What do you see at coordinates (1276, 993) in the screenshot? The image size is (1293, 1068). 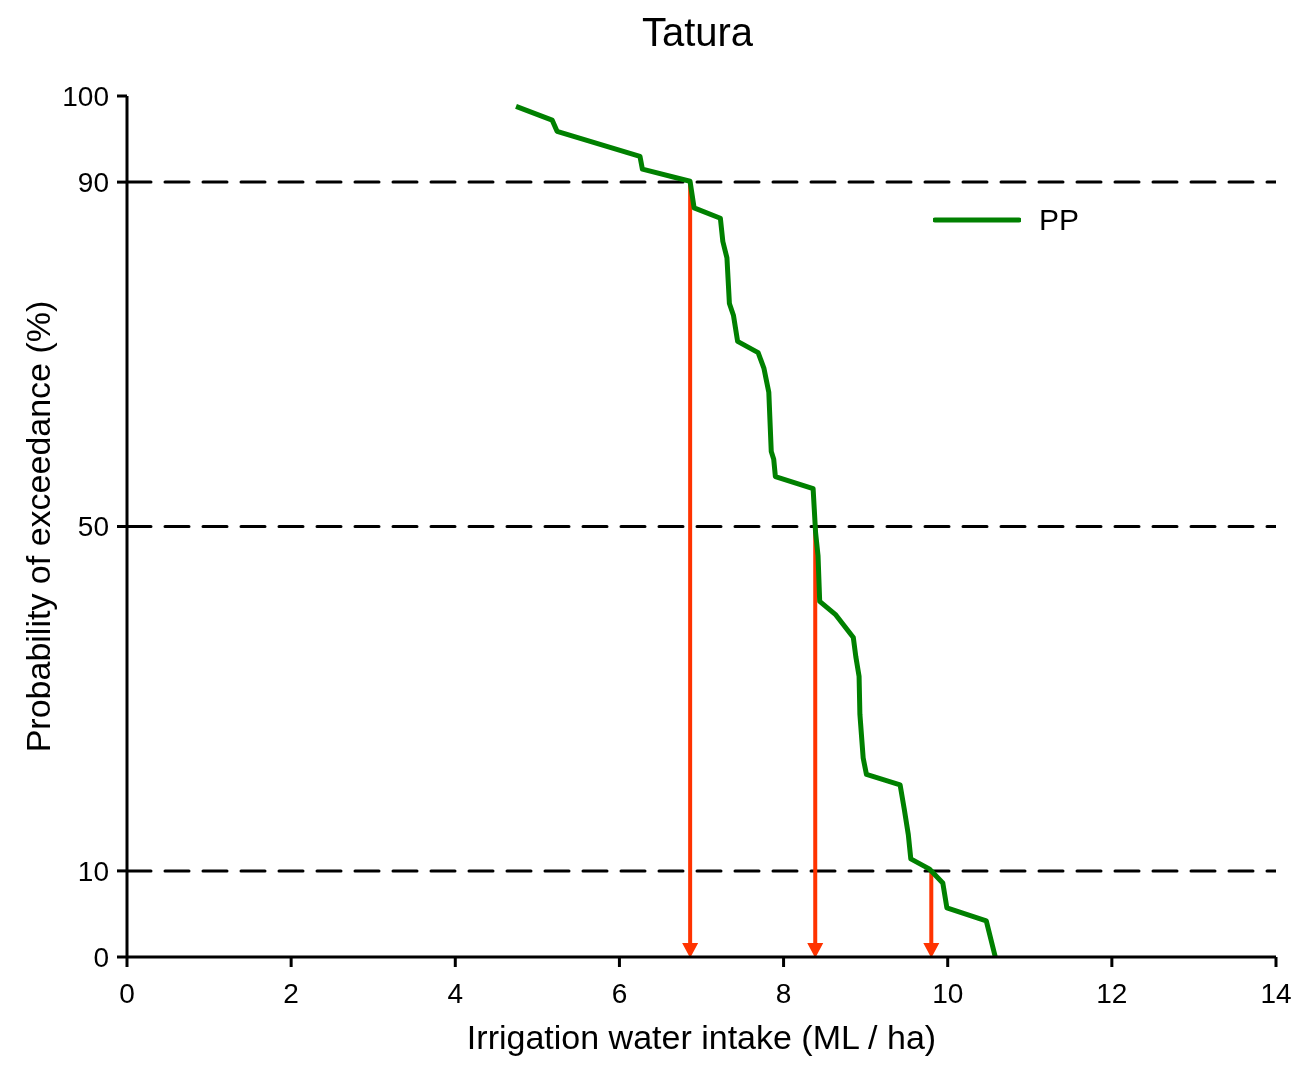 I see `x-tick-label: 14` at bounding box center [1276, 993].